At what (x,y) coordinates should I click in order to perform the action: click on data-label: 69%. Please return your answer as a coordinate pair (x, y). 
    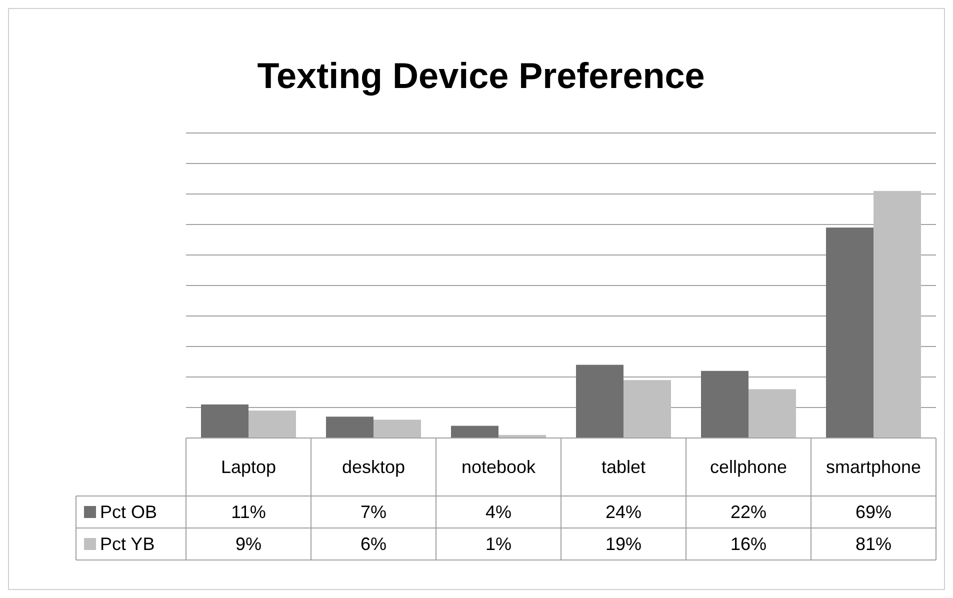
    Looking at the image, I should click on (873, 512).